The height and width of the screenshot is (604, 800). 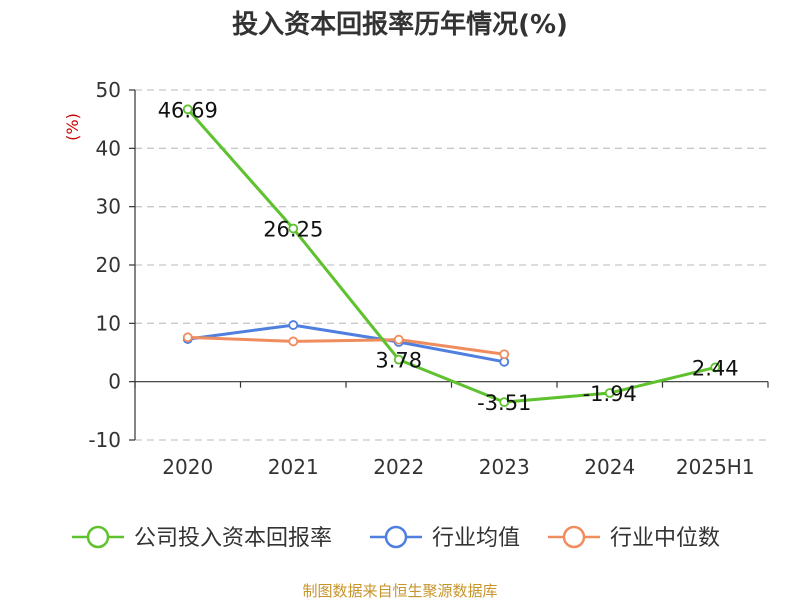 I want to click on data-label: 26.25, so click(x=293, y=230).